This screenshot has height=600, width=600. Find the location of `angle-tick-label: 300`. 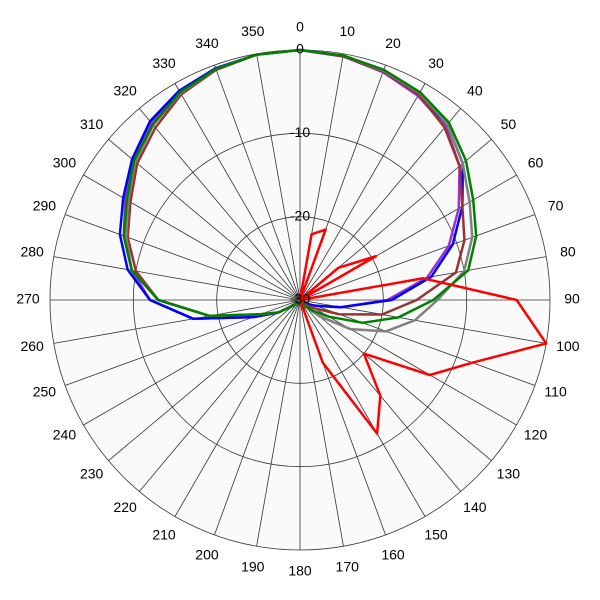

angle-tick-label: 300 is located at coordinates (65, 163).